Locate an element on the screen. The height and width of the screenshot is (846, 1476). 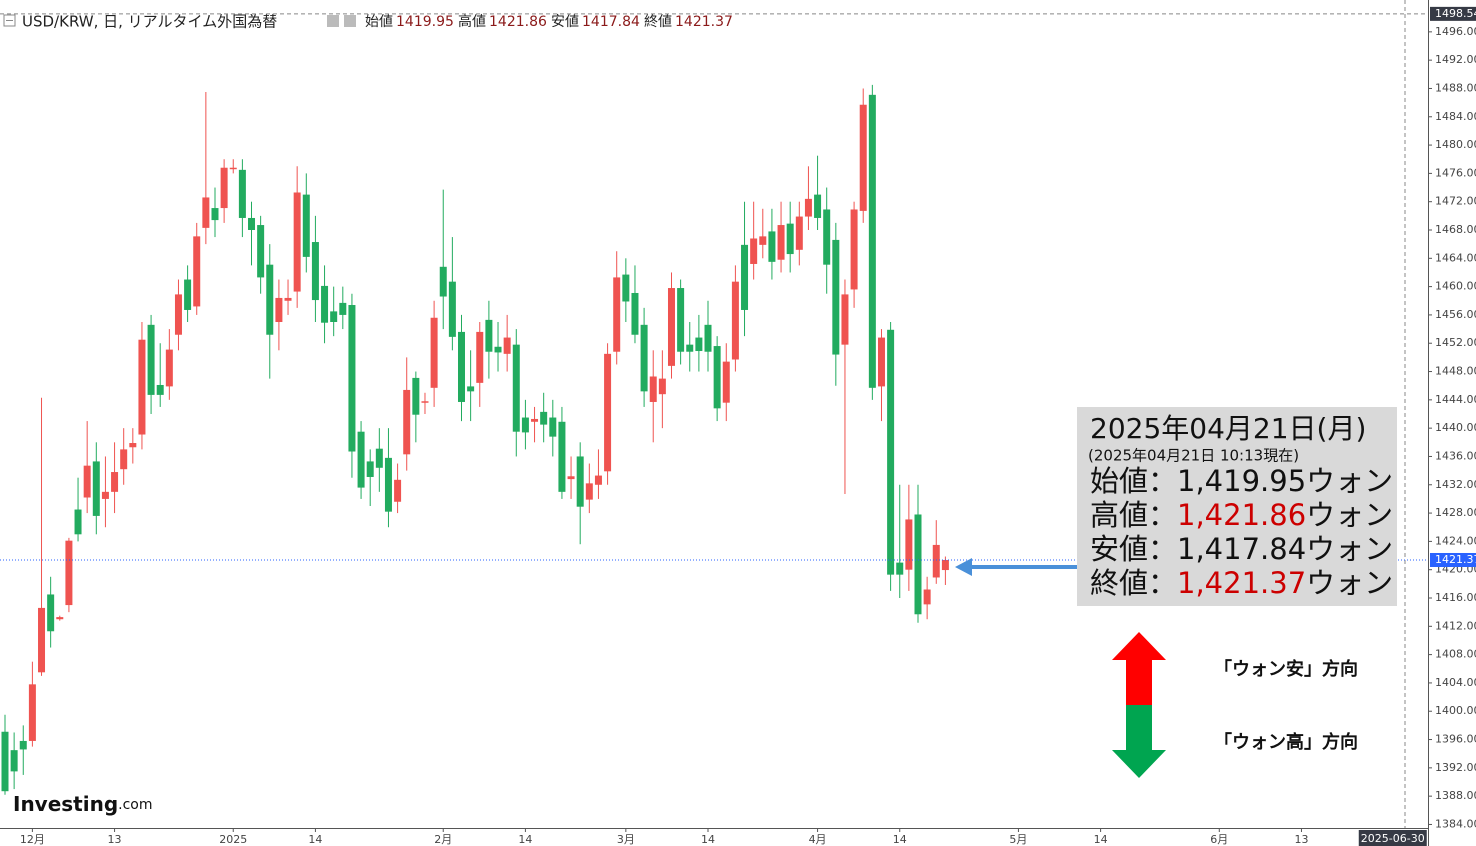
x-tick-label: 2025-06-30 is located at coordinates (1393, 838).